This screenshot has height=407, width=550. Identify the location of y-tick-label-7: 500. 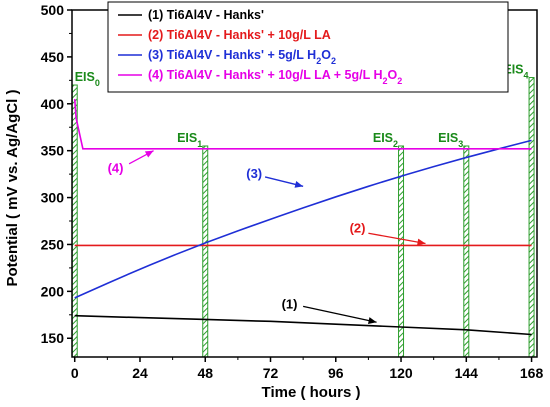
(53, 10).